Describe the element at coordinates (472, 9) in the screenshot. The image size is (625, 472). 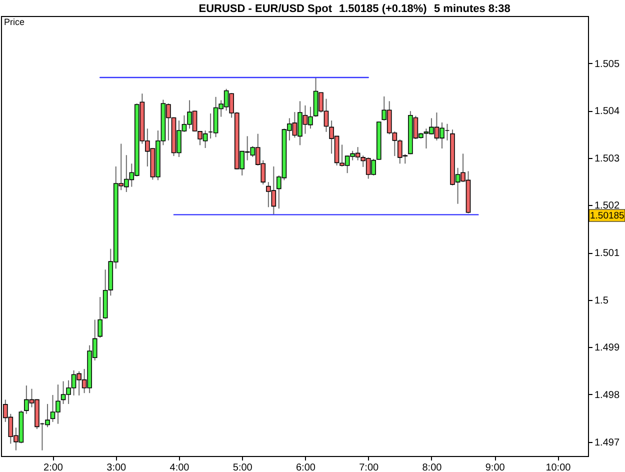
I see `text: 5 minutes 8:38` at that location.